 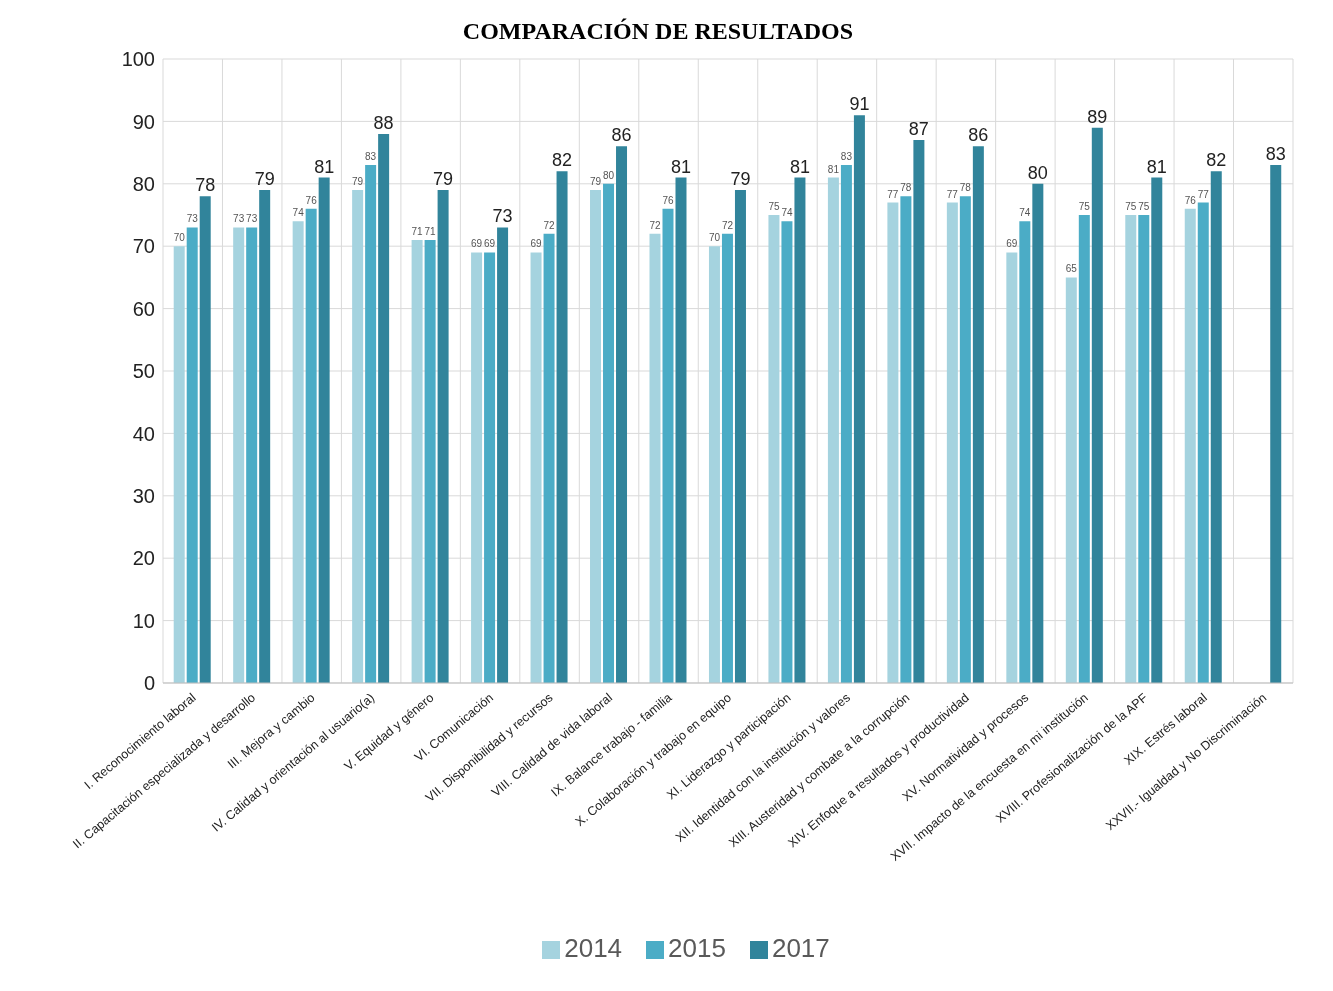 What do you see at coordinates (1037, 172) in the screenshot?
I see `data-label: 80` at bounding box center [1037, 172].